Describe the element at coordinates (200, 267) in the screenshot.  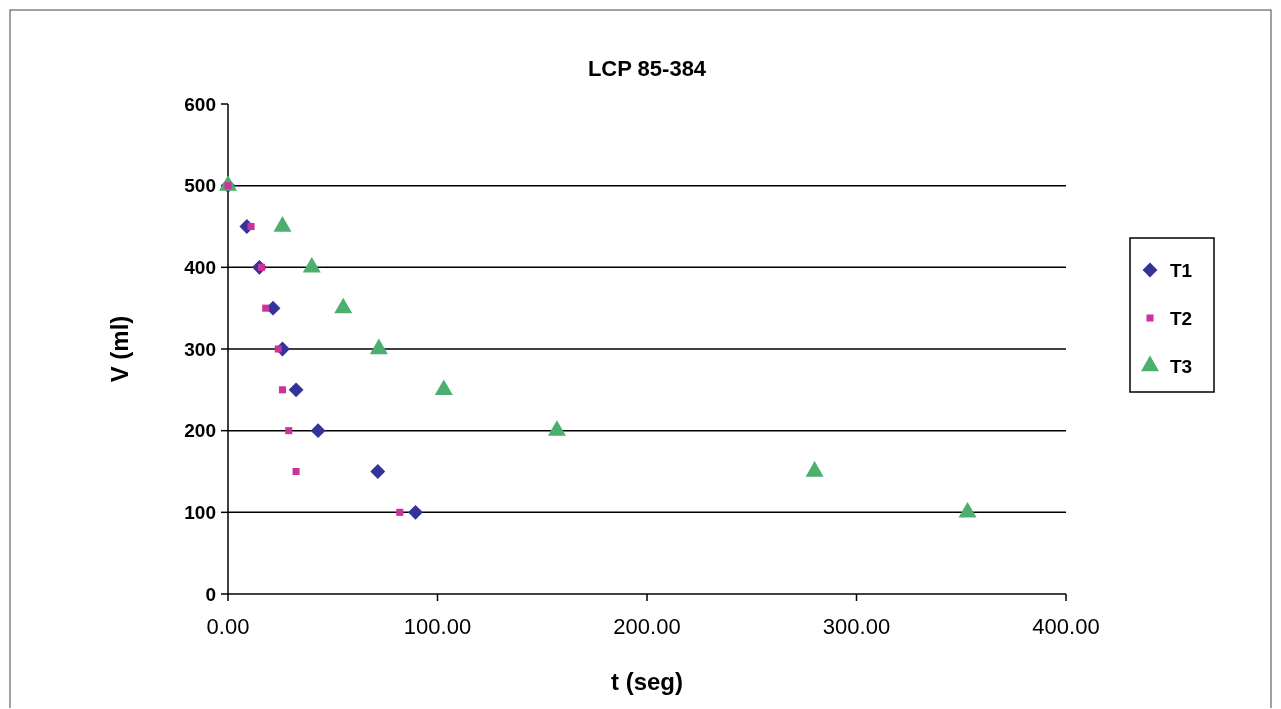
I see `y-tick-label: 400` at that location.